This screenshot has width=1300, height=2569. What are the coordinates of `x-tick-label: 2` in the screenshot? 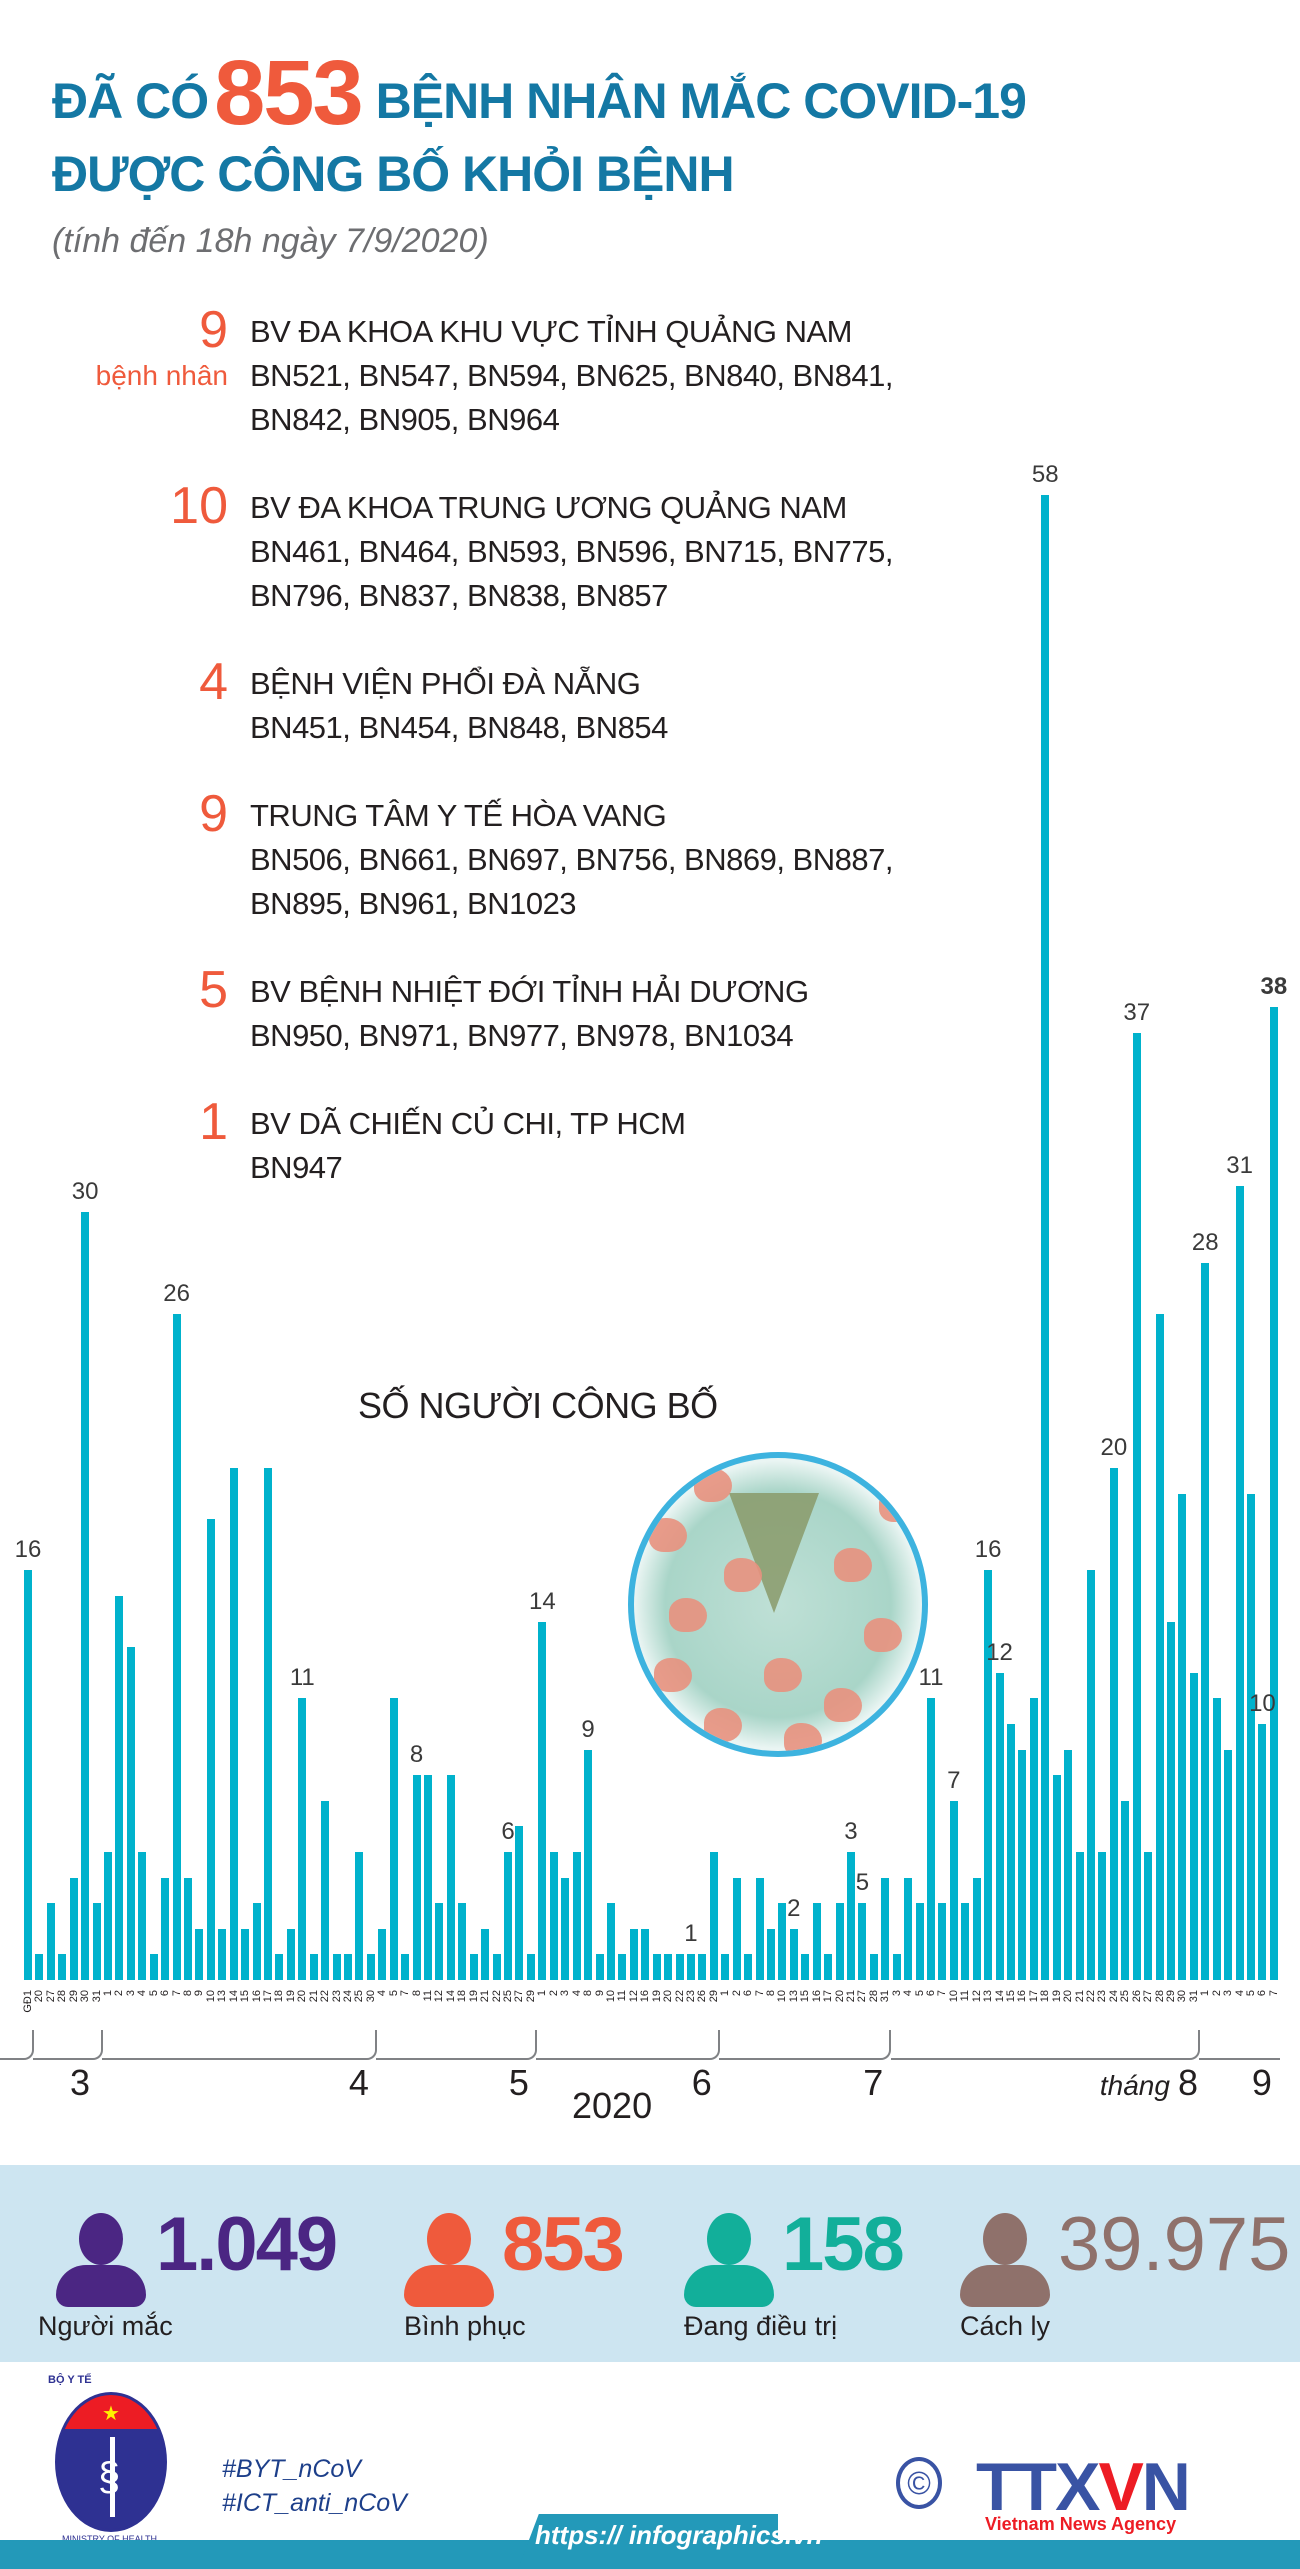 It's located at (1216, 1993).